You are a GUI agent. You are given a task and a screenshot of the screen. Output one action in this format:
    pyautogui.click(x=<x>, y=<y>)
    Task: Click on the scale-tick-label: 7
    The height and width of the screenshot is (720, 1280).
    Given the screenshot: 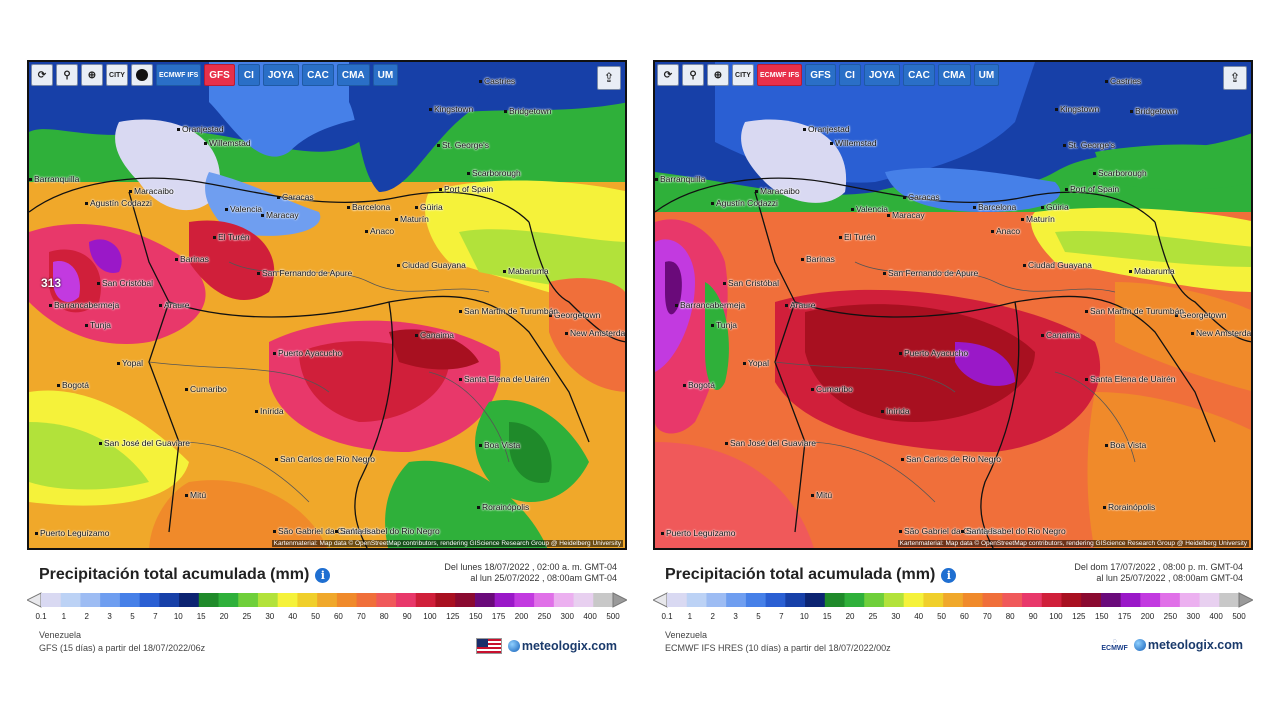 What is the action you would take?
    pyautogui.click(x=155, y=616)
    